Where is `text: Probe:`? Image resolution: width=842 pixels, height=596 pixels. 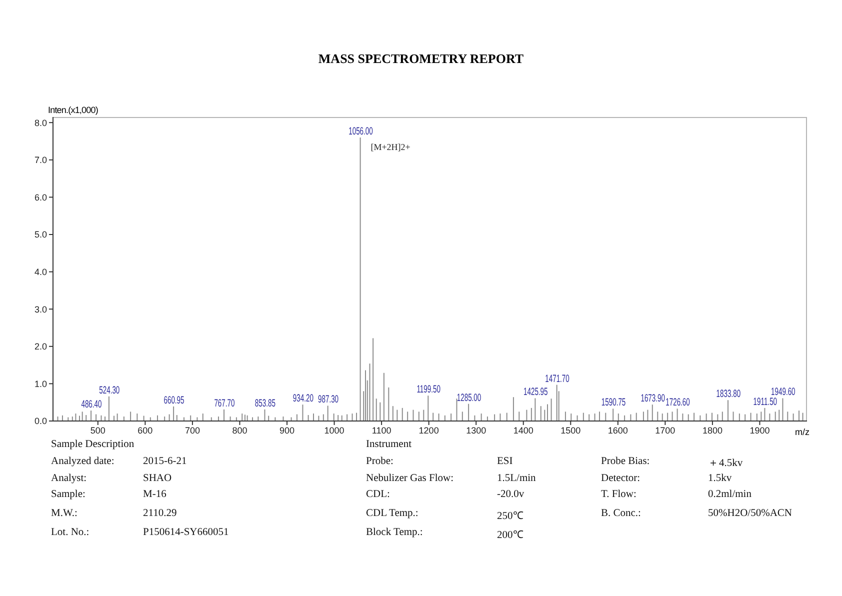 text: Probe: is located at coordinates (380, 461).